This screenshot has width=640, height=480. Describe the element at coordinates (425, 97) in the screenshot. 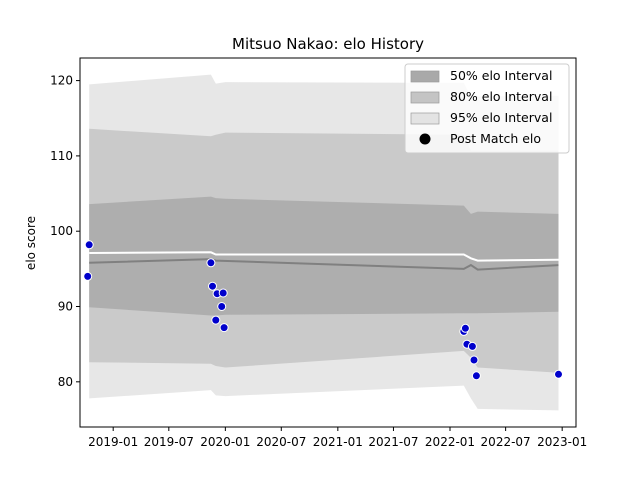

I see `legend-swatch-band80` at that location.